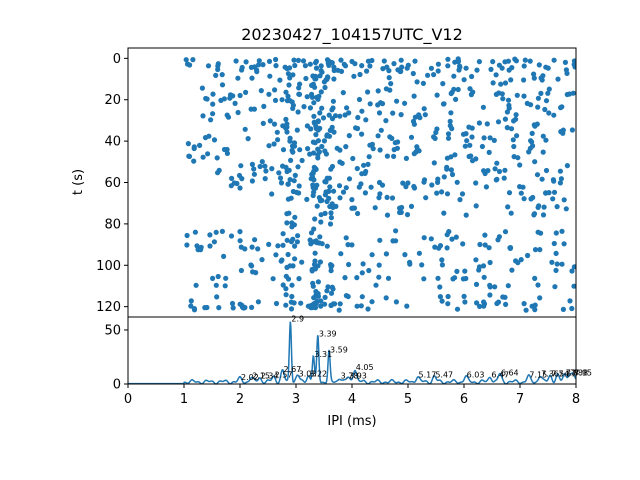 The height and width of the screenshot is (480, 640). What do you see at coordinates (184, 399) in the screenshot?
I see `histogram-x-tick-label-1: 1` at bounding box center [184, 399].